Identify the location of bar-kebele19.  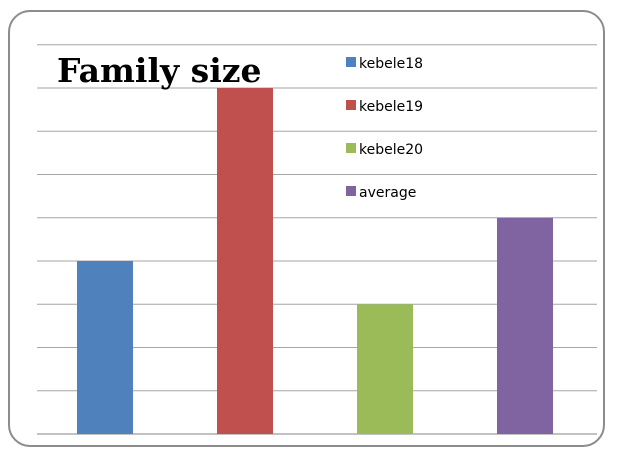
(245, 261).